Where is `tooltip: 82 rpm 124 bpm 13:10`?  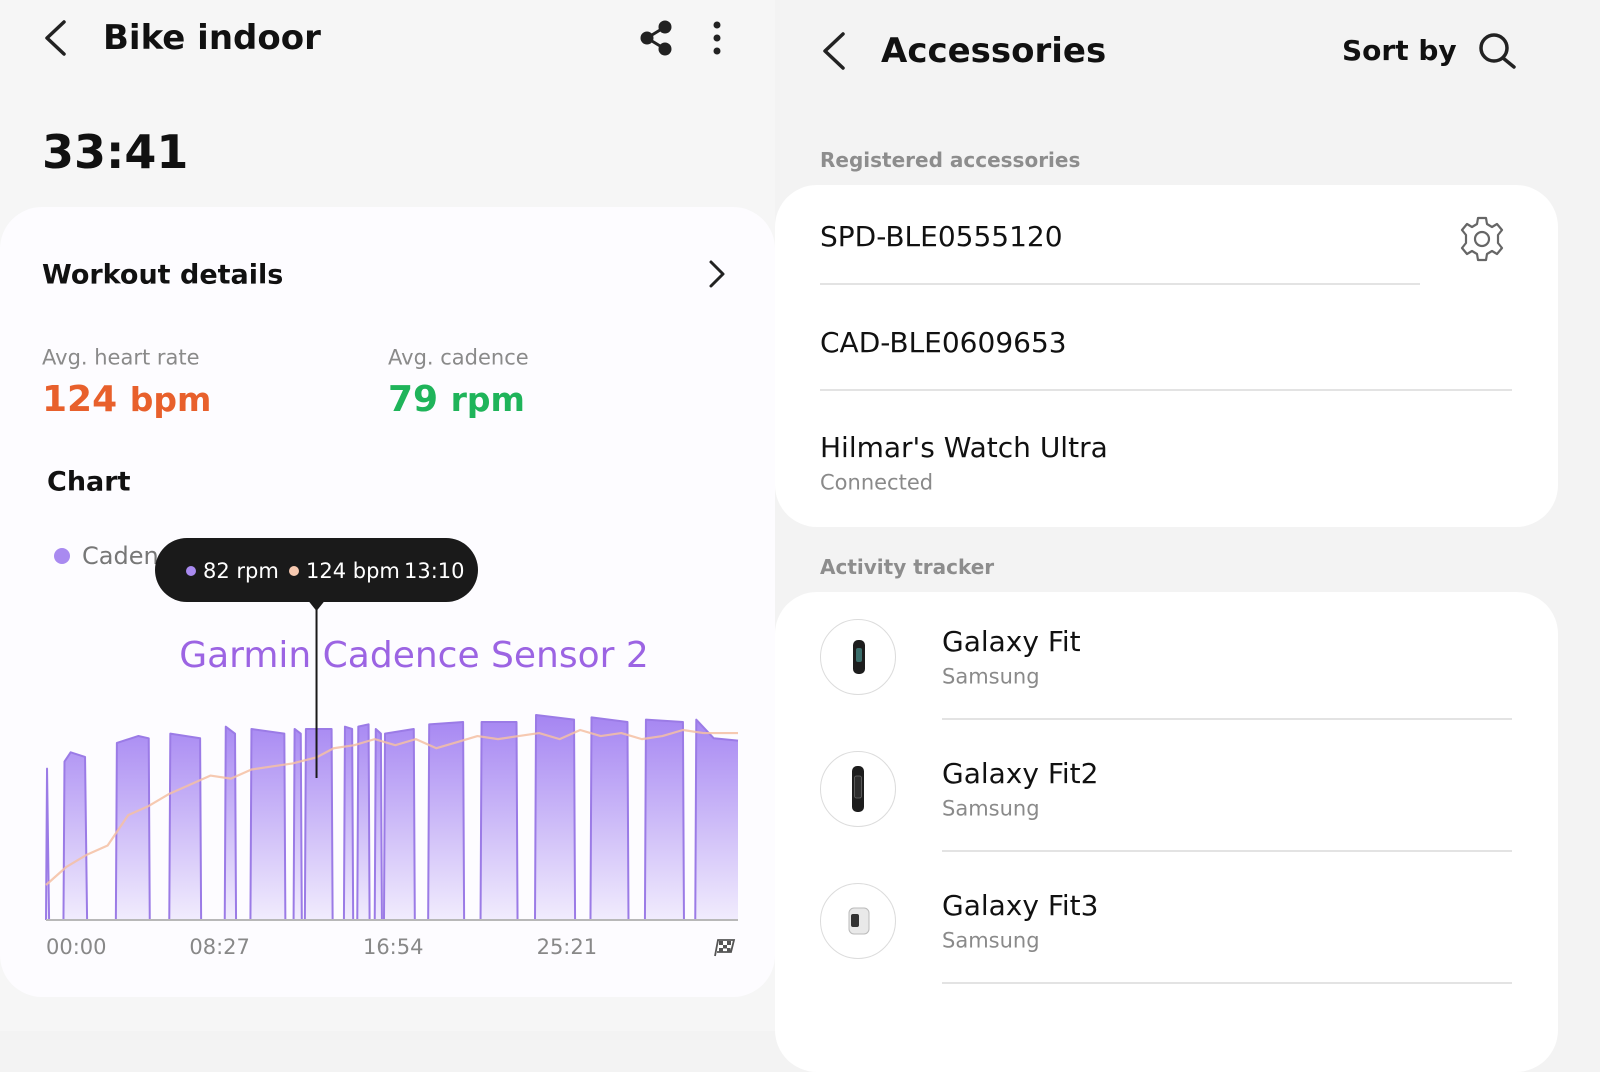 tooltip: 82 rpm 124 bpm 13:10 is located at coordinates (316, 574).